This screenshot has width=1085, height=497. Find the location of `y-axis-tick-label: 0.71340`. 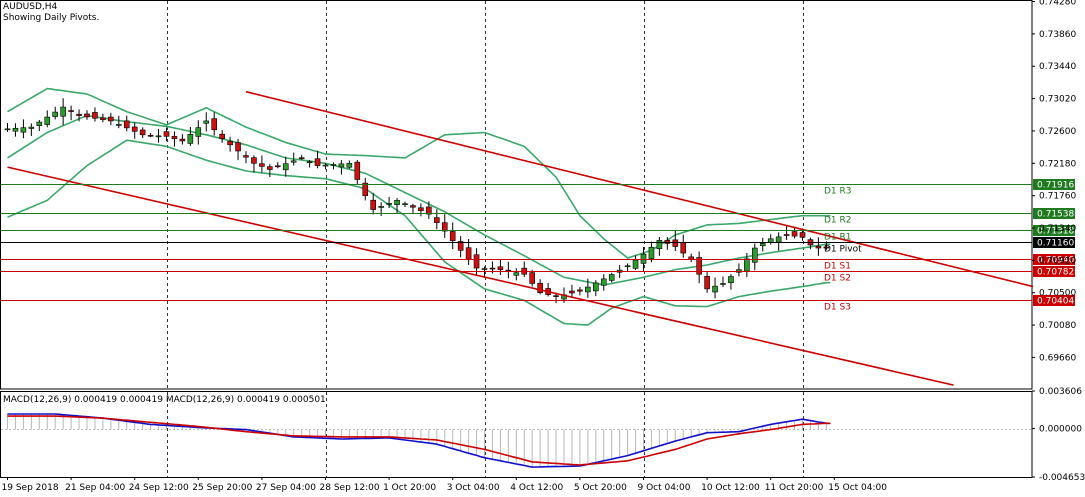

y-axis-tick-label: 0.71340 is located at coordinates (1057, 229).